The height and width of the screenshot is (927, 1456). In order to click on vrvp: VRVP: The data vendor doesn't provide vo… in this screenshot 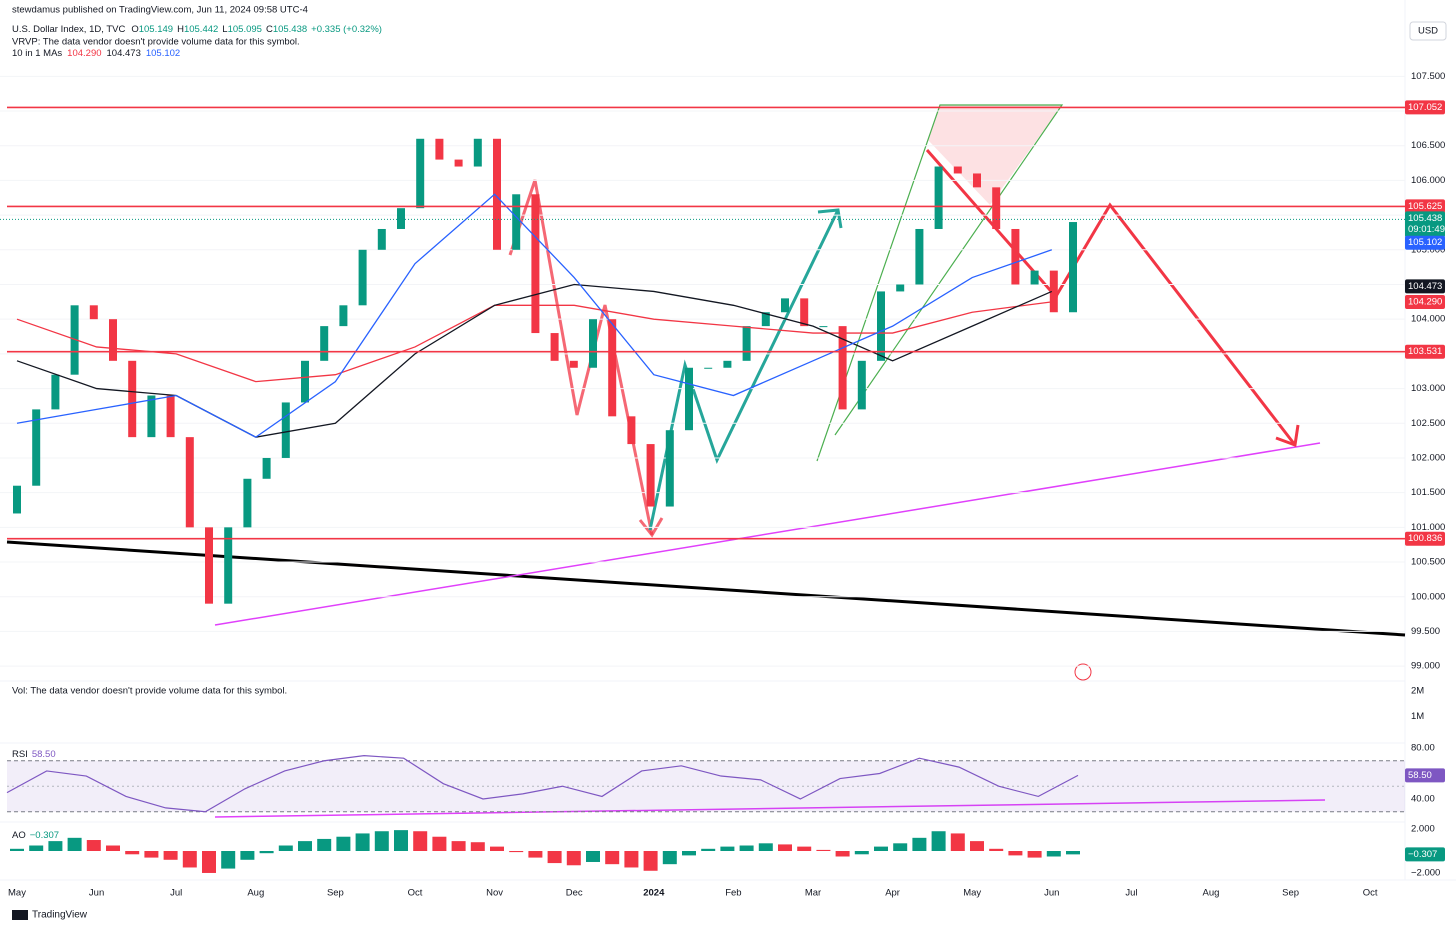, I will do `click(156, 42)`.